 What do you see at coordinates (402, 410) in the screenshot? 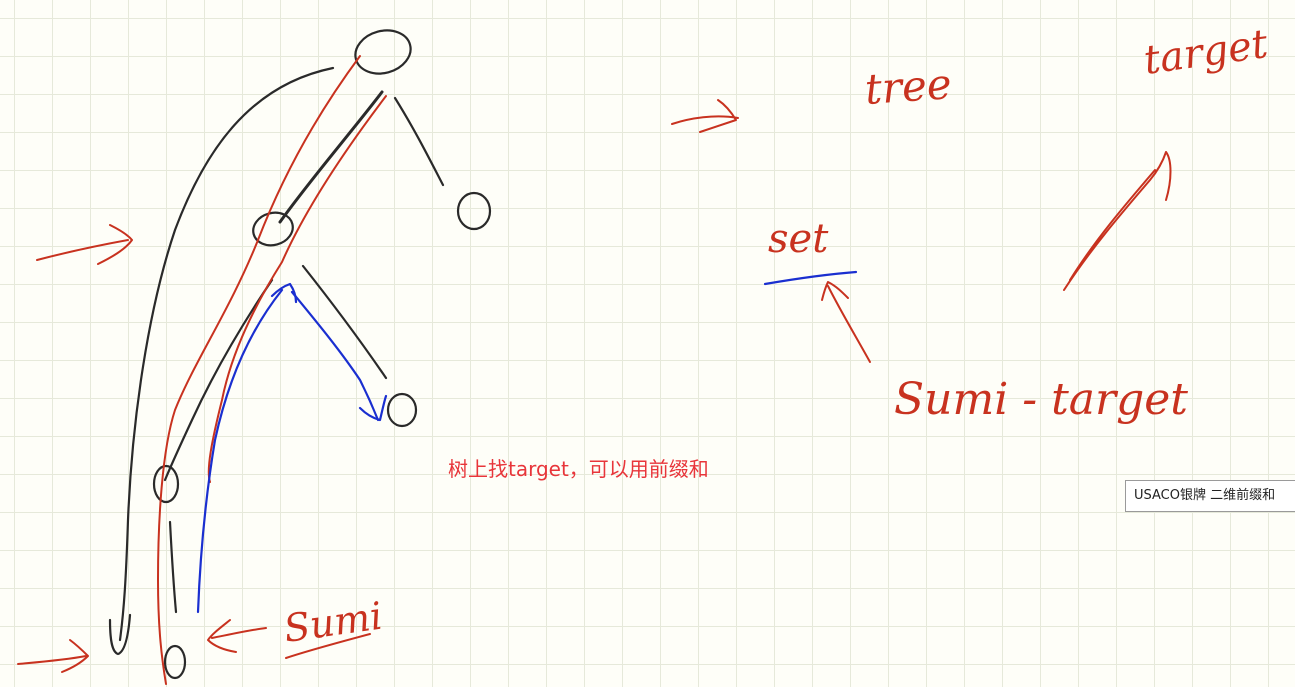
I see `tree-node-lowright` at bounding box center [402, 410].